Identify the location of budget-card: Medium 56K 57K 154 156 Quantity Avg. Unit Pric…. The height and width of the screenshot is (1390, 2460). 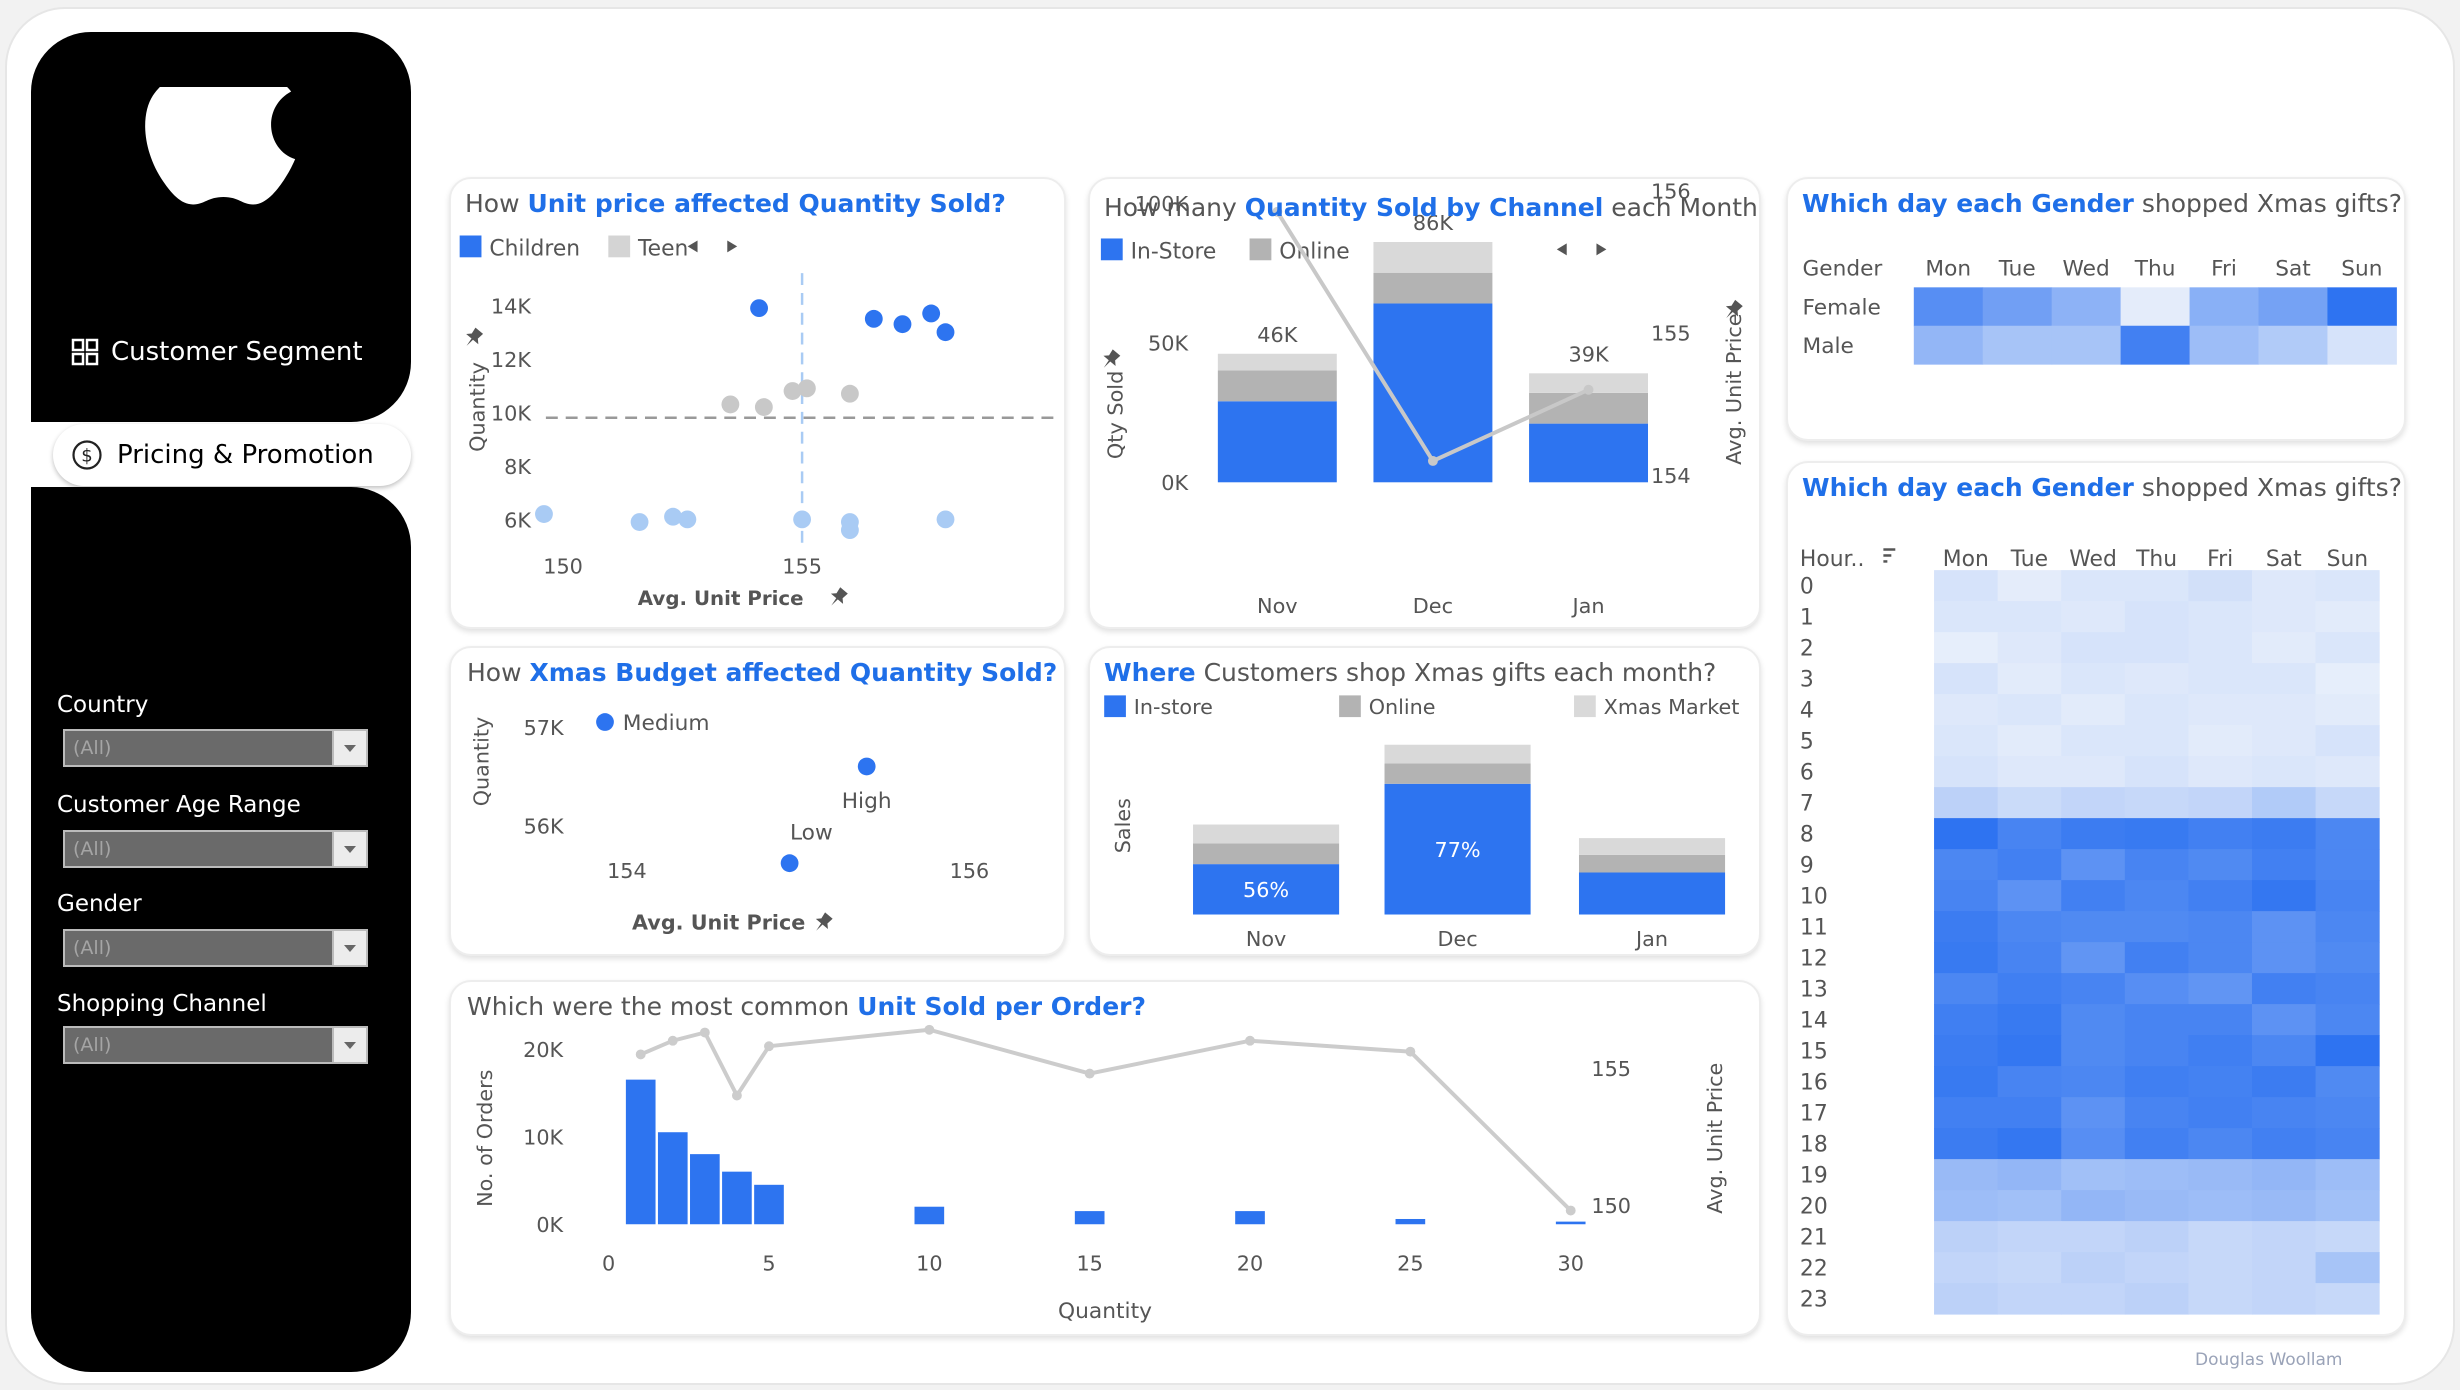
(757, 801).